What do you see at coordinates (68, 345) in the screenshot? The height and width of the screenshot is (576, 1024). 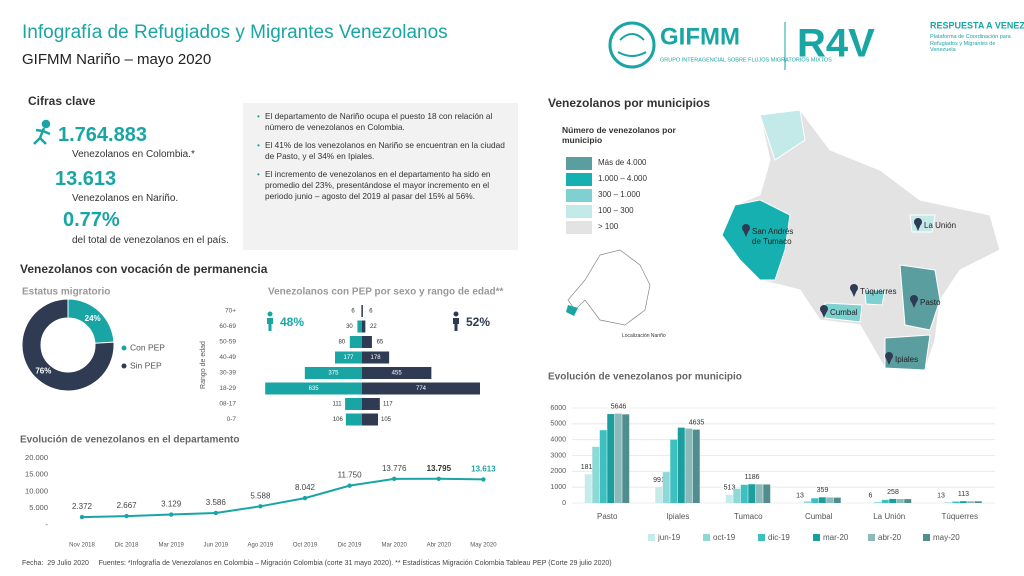 I see `donut-slice` at bounding box center [68, 345].